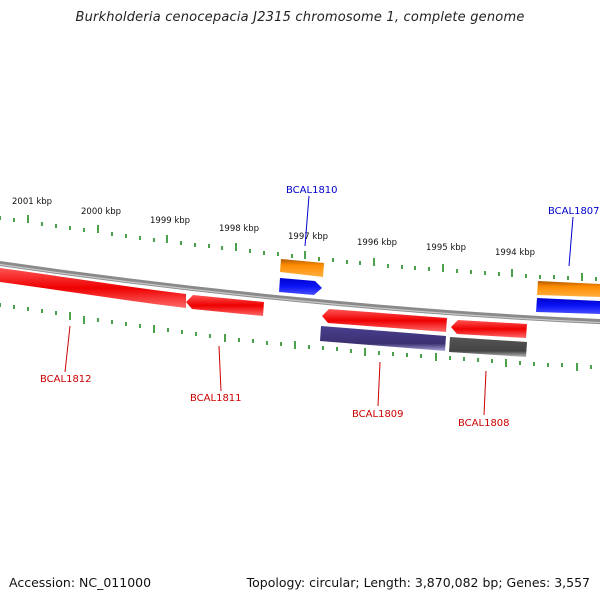 The width and height of the screenshot is (600, 600). I want to click on kbp-label: 1996 kbp, so click(377, 243).